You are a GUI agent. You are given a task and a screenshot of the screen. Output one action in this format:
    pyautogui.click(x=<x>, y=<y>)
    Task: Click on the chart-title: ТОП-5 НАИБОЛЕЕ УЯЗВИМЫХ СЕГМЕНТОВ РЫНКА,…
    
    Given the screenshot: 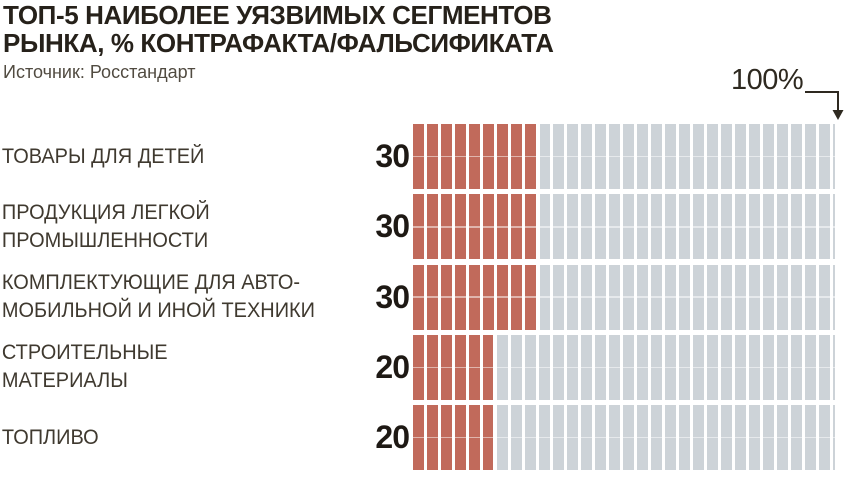 What is the action you would take?
    pyautogui.click(x=278, y=29)
    